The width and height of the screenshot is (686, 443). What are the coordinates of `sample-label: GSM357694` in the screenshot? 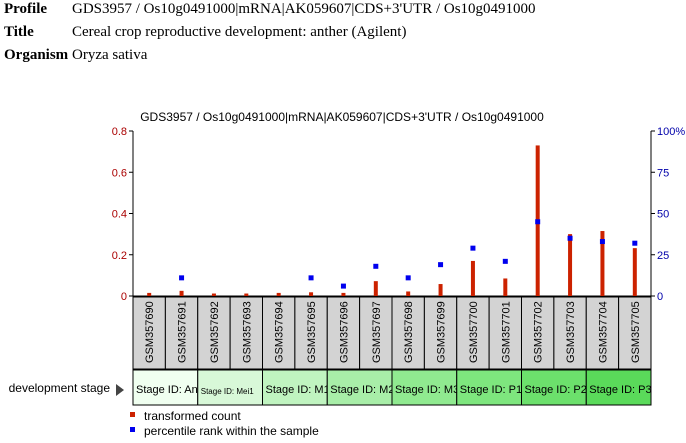 It's located at (280, 332).